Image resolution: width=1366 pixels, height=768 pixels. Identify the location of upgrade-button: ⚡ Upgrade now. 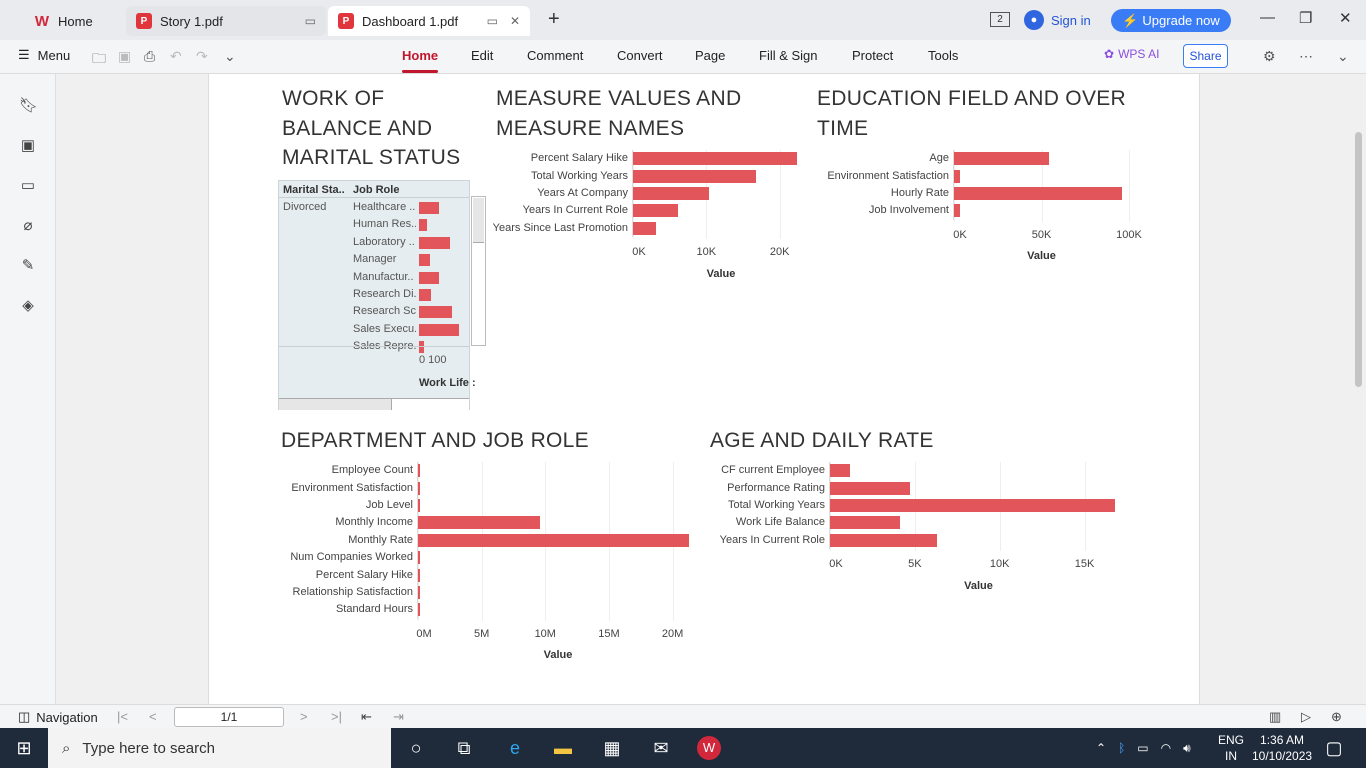
(1171, 20).